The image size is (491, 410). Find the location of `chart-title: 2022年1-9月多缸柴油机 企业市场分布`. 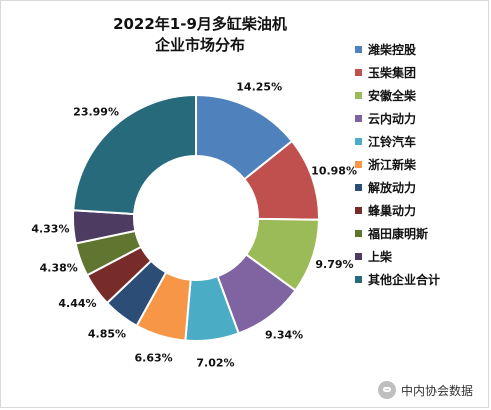

chart-title: 2022年1-9月多缸柴油机 企业市场分布 is located at coordinates (200, 35).